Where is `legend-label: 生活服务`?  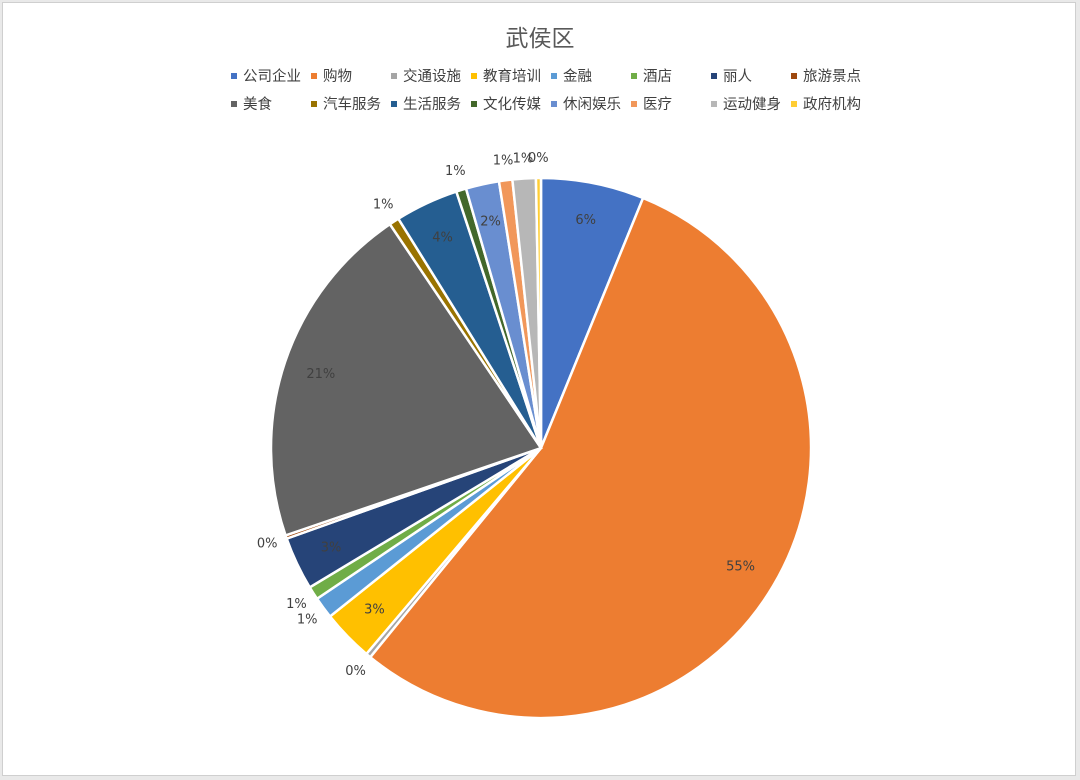
legend-label: 生活服务 is located at coordinates (432, 105).